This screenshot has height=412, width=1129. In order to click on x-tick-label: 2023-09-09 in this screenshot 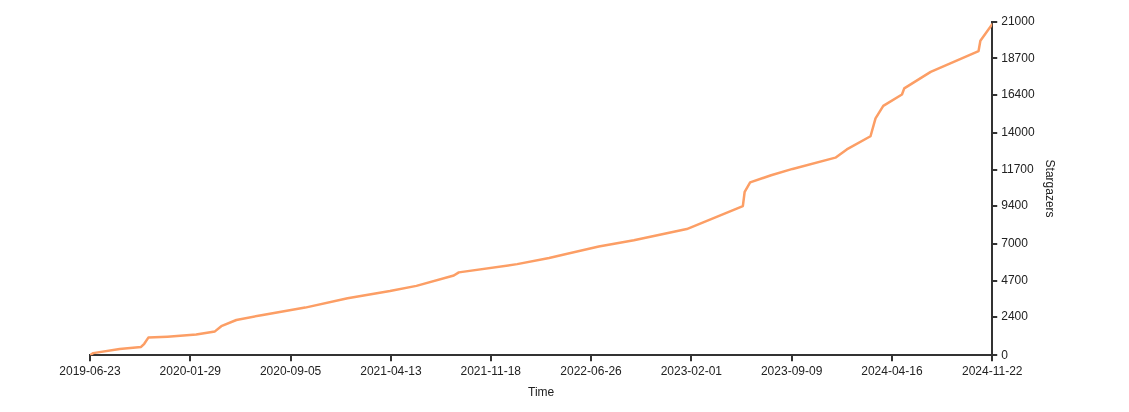, I will do `click(791, 370)`.